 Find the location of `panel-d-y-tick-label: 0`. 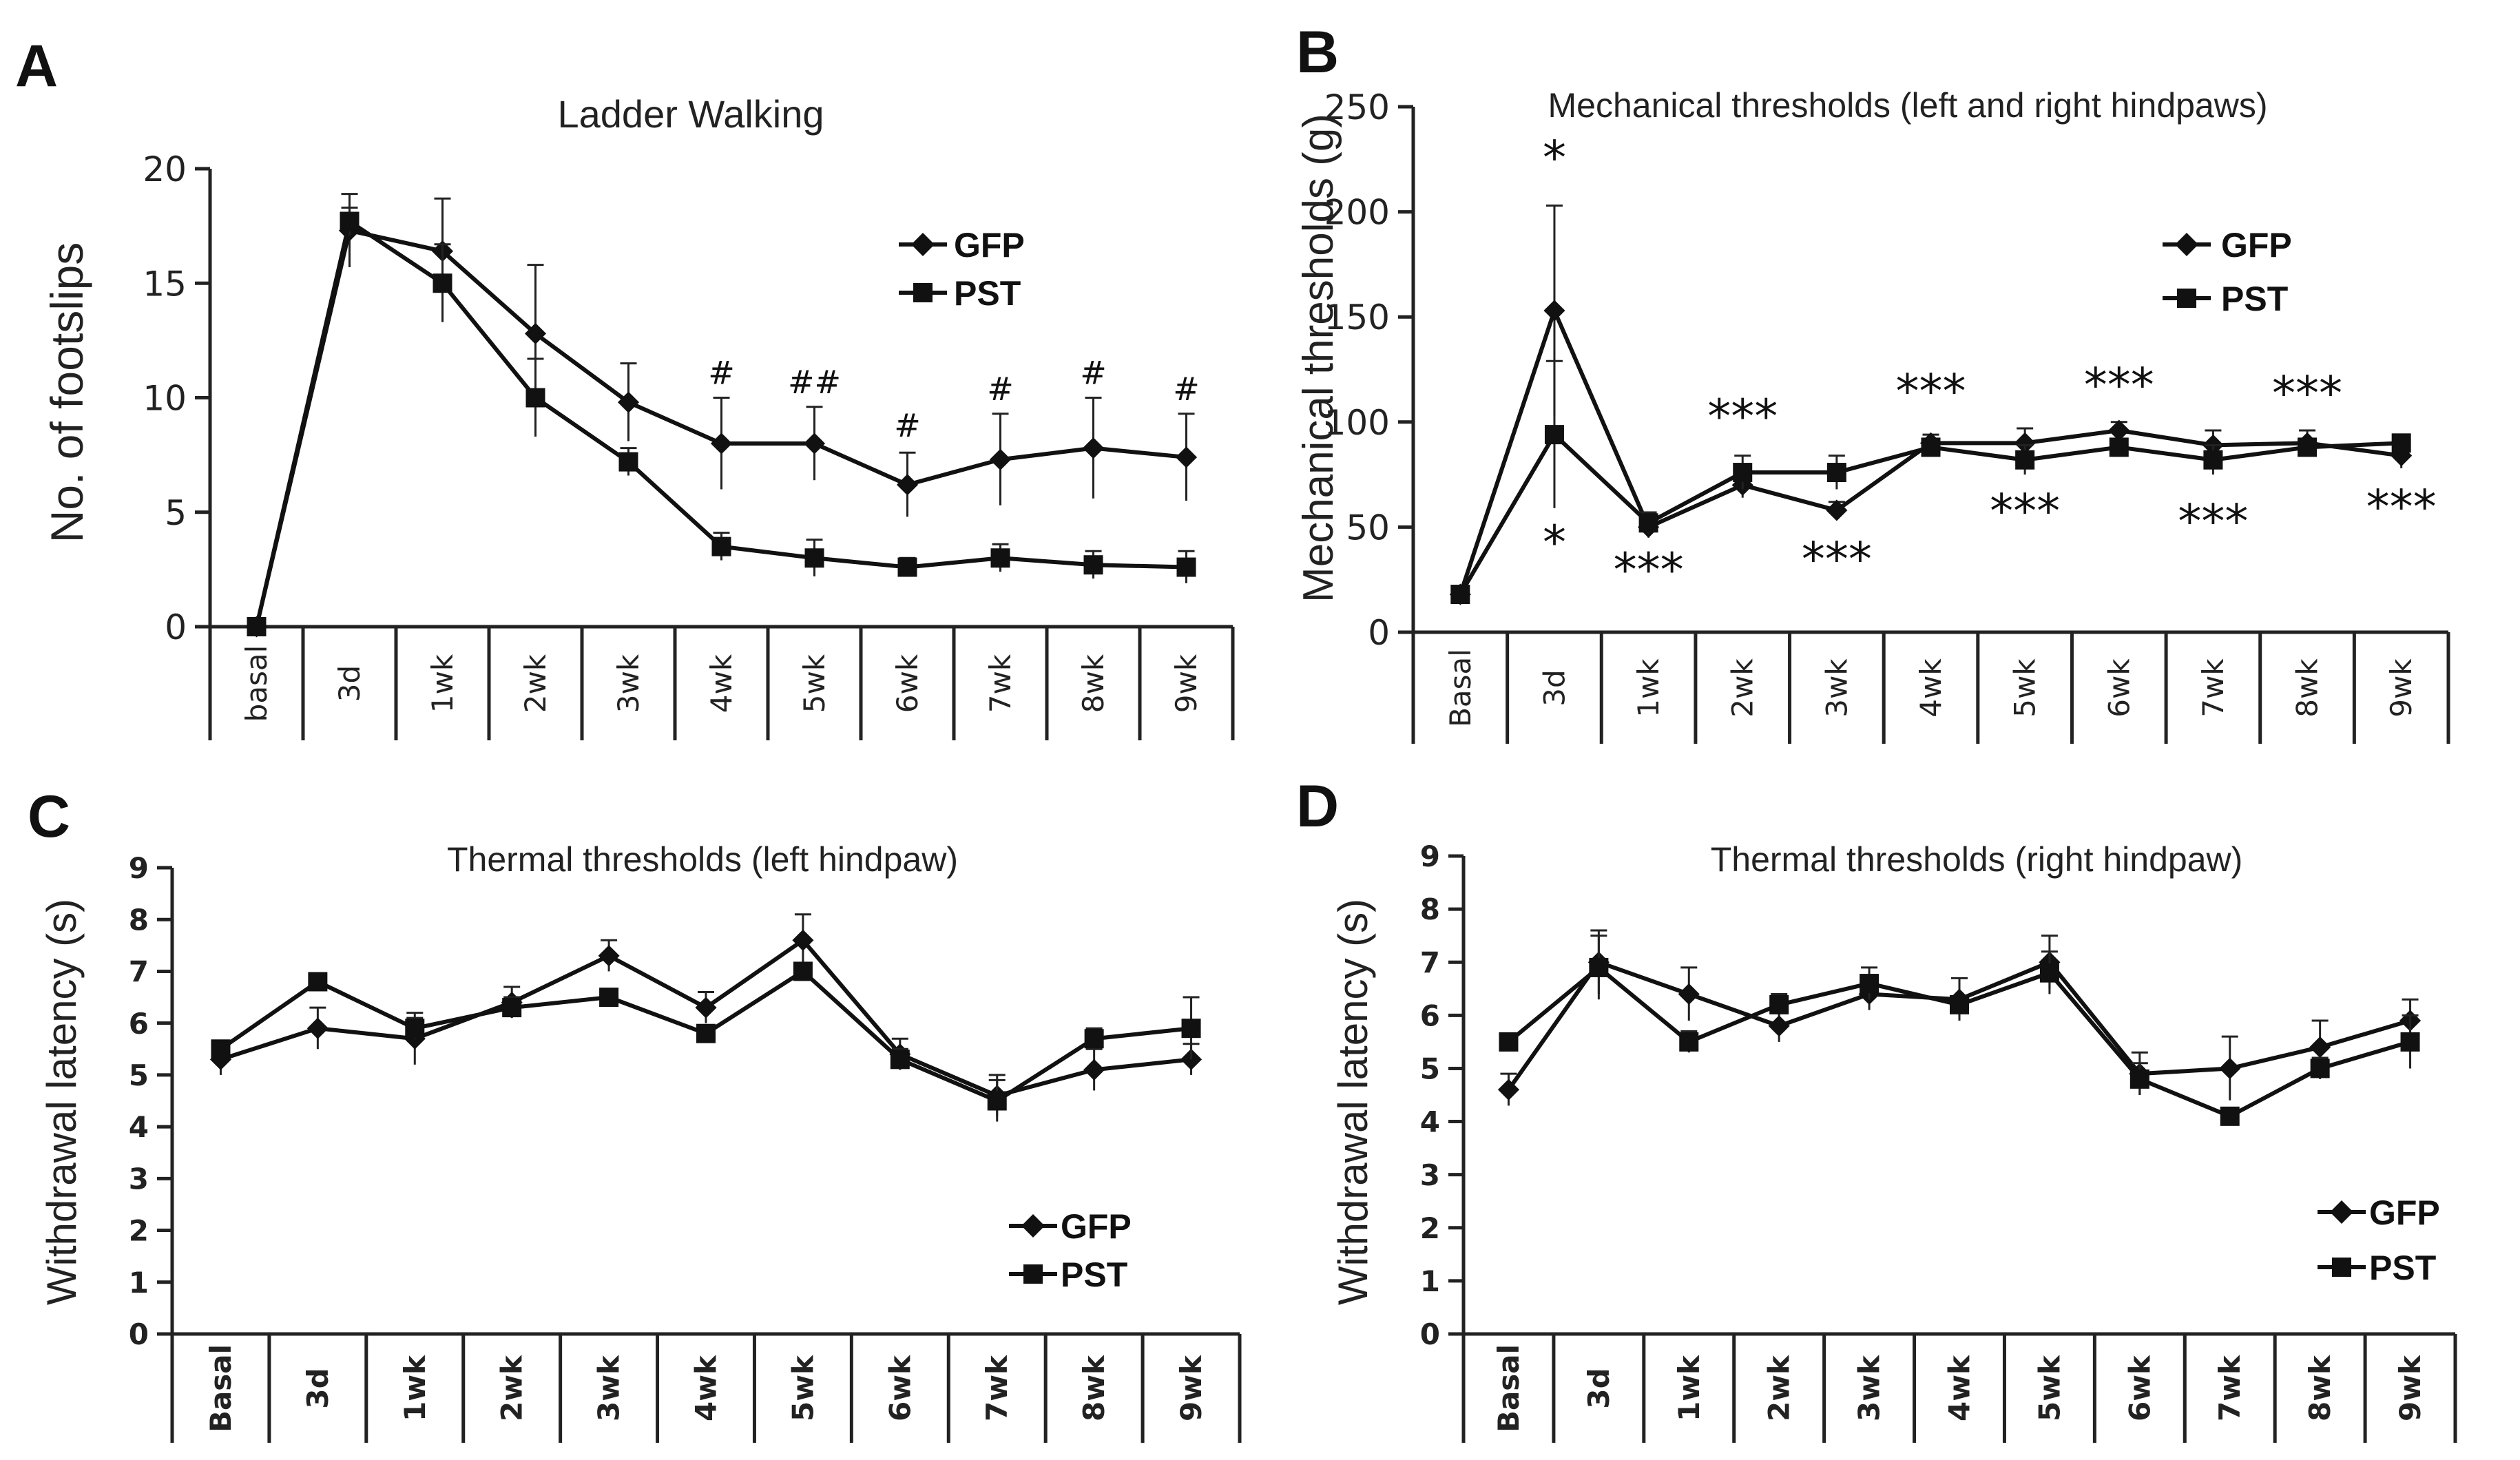

panel-d-y-tick-label: 0 is located at coordinates (1430, 1334).